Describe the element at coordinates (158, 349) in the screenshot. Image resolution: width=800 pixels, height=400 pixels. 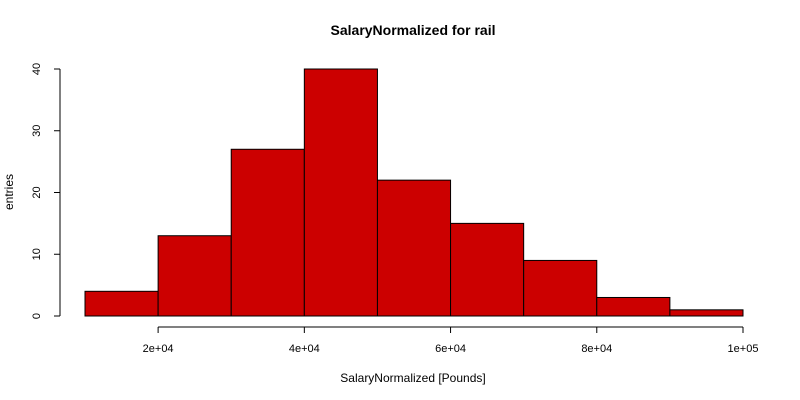
I see `x-tick-label-0: 2e+04` at that location.